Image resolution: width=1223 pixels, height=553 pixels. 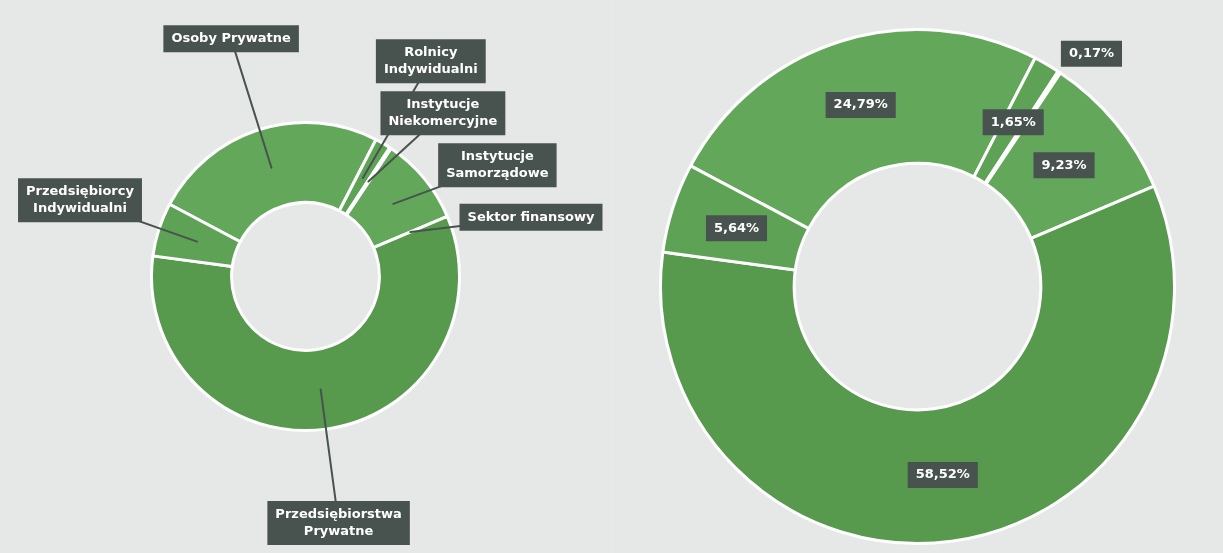 I want to click on slice-label: Instytucje Samorządowe, so click(x=497, y=164).